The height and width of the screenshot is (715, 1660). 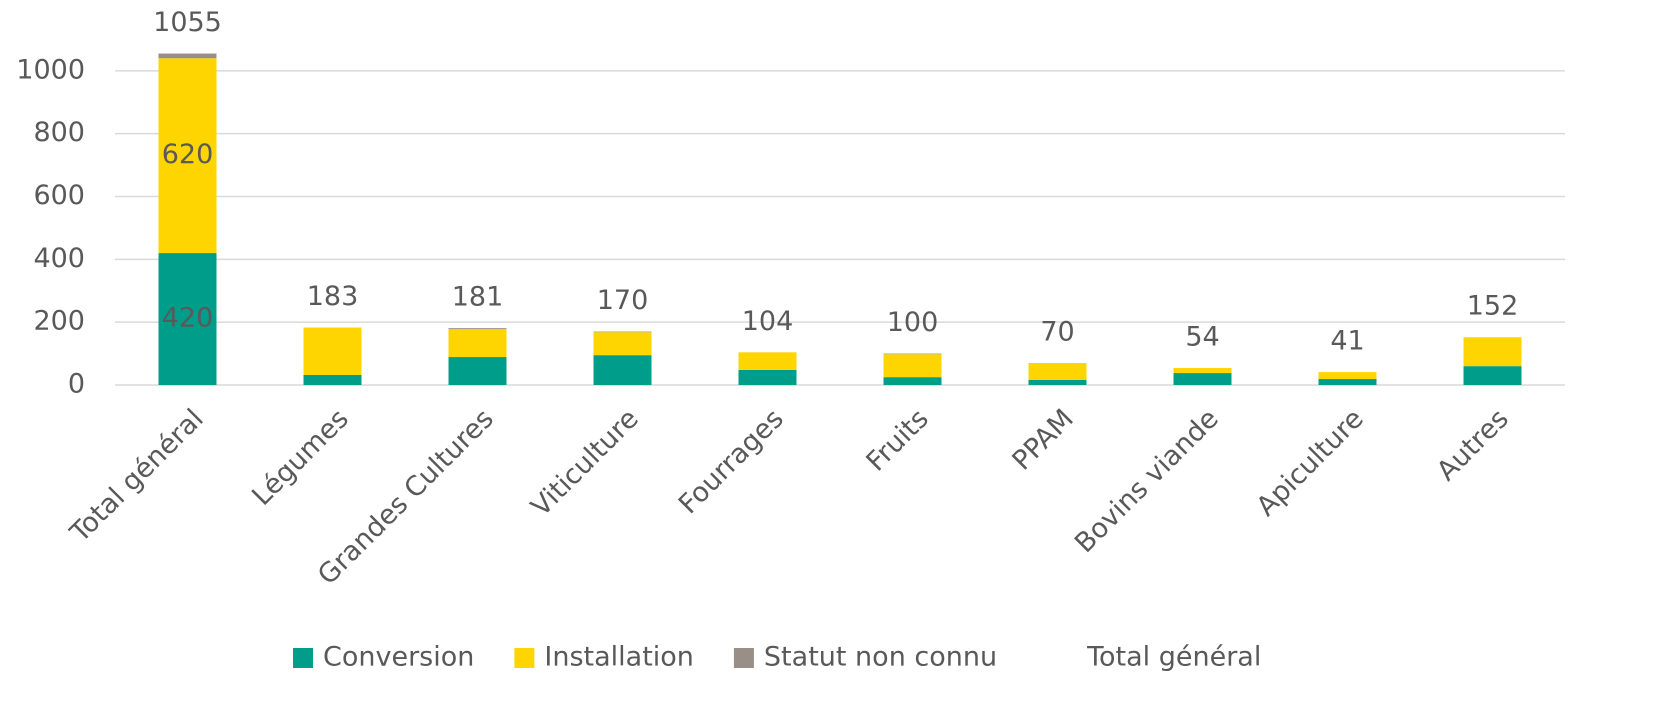 I want to click on data-label: 620, so click(x=188, y=154).